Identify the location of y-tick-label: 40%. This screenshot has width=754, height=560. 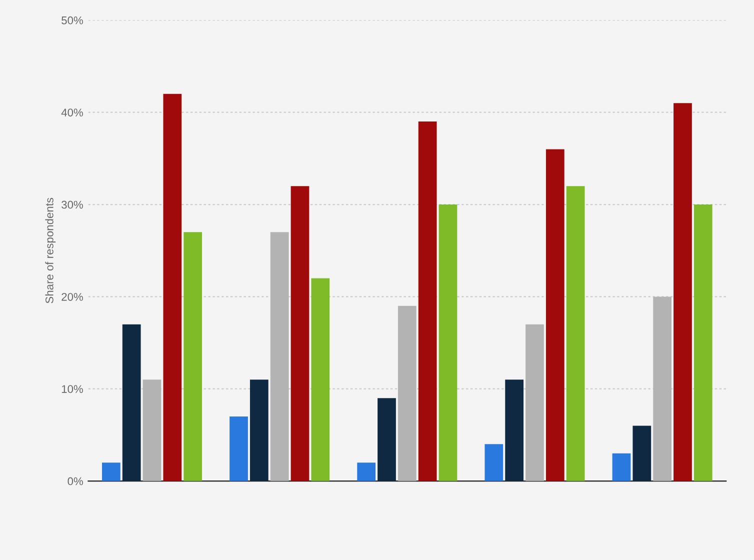
(72, 112).